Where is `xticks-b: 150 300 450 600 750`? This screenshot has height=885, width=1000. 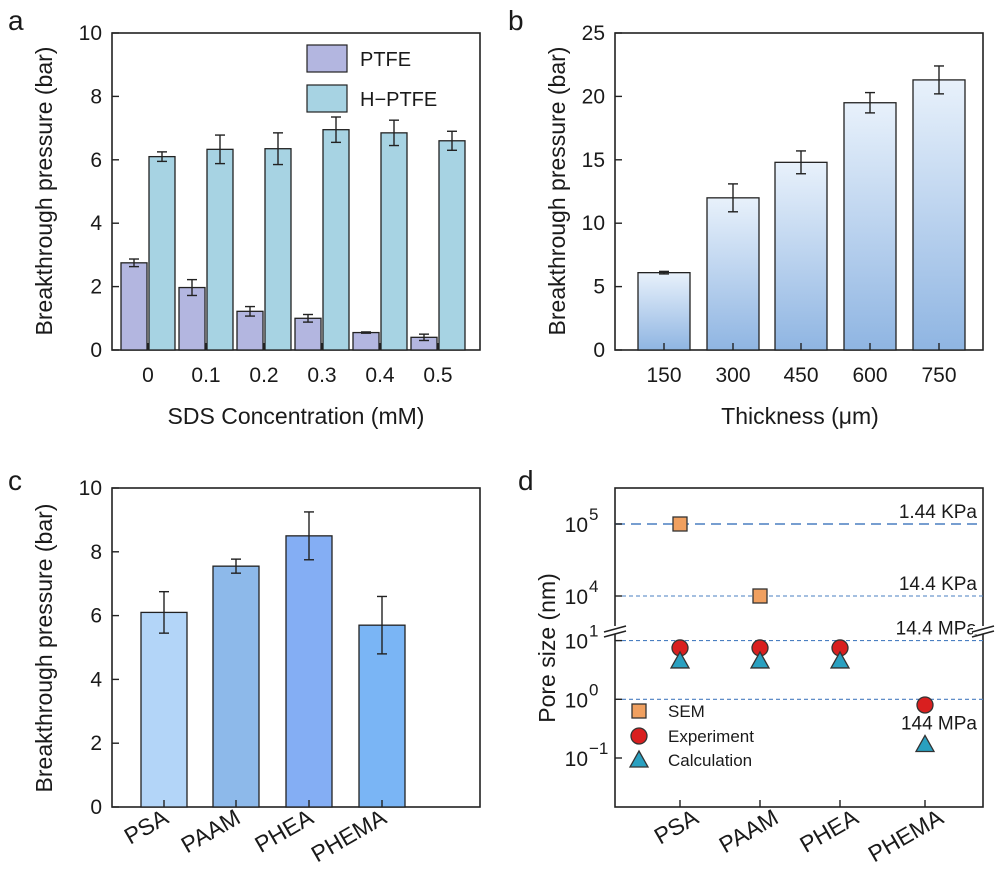
xticks-b: 150 300 450 600 750 is located at coordinates (801, 365).